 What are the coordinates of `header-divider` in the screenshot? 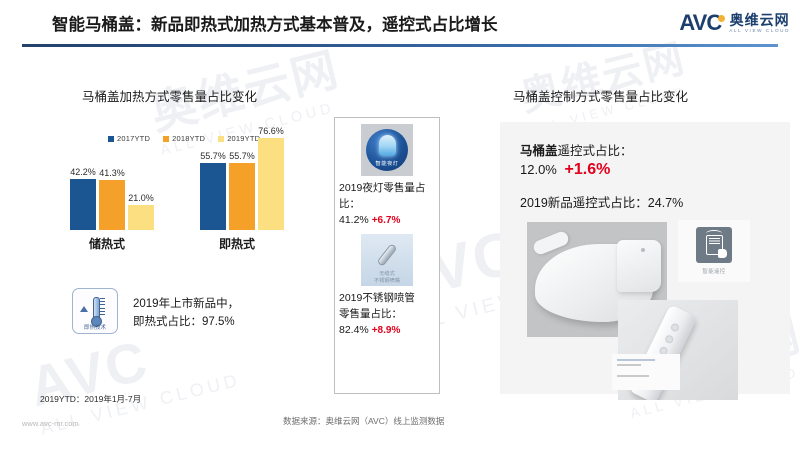 It's located at (400, 45).